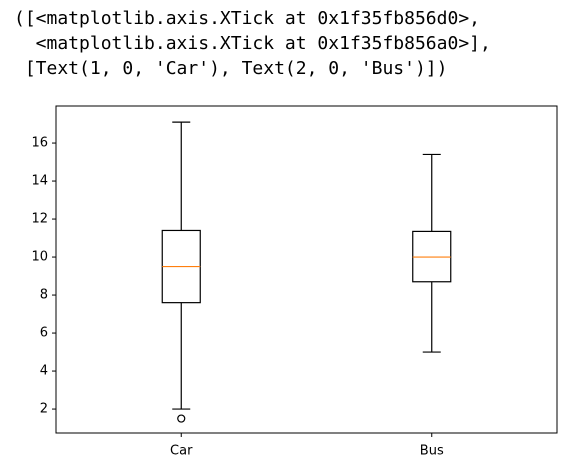 This screenshot has height=472, width=566. I want to click on flier, so click(181, 418).